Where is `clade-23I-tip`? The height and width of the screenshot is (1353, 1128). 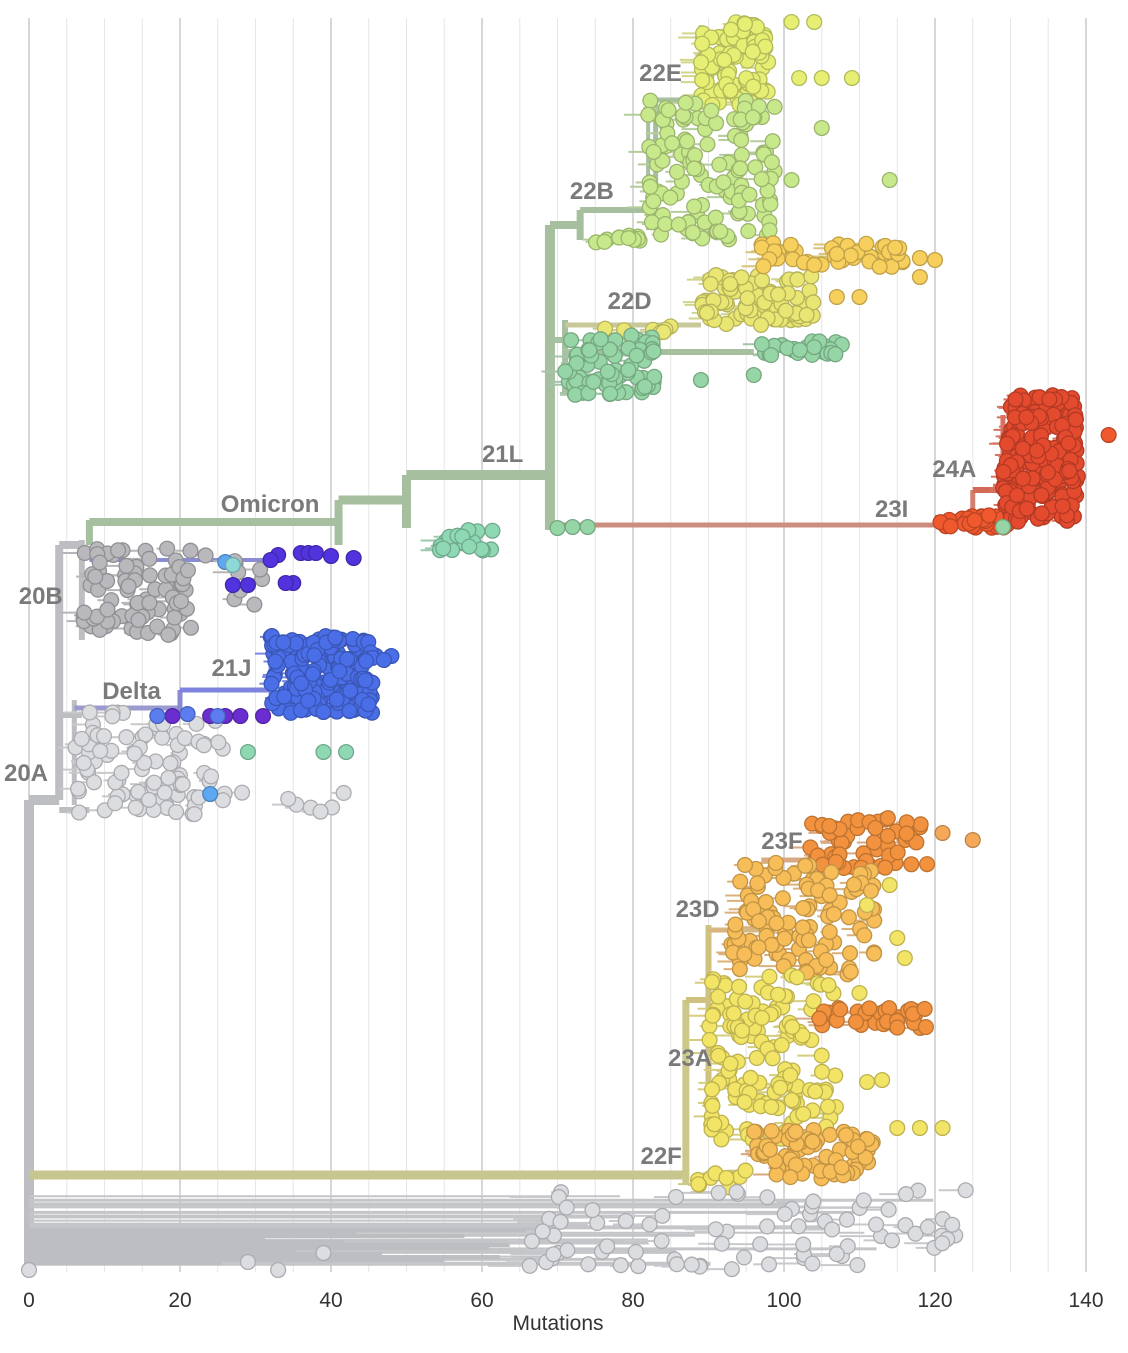 clade-23I-tip is located at coordinates (974, 520).